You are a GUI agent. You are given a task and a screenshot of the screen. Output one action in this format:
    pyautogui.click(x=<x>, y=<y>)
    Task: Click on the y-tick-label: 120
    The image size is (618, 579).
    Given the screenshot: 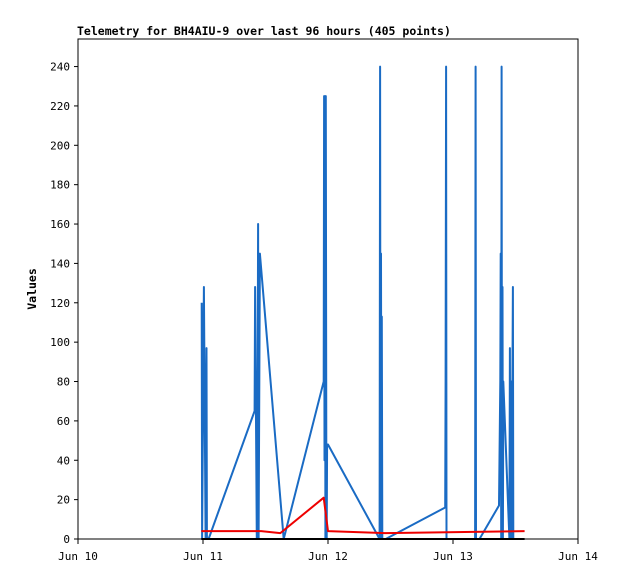 What is the action you would take?
    pyautogui.click(x=60, y=303)
    